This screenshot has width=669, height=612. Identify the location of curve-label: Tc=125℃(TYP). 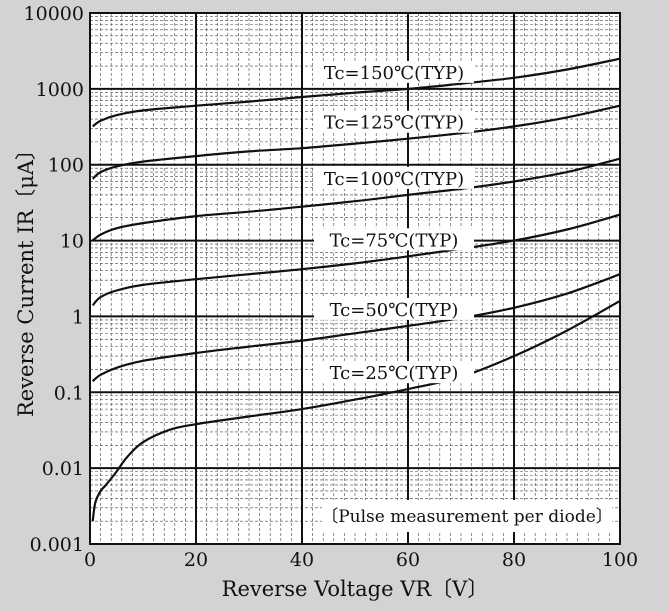
(394, 123).